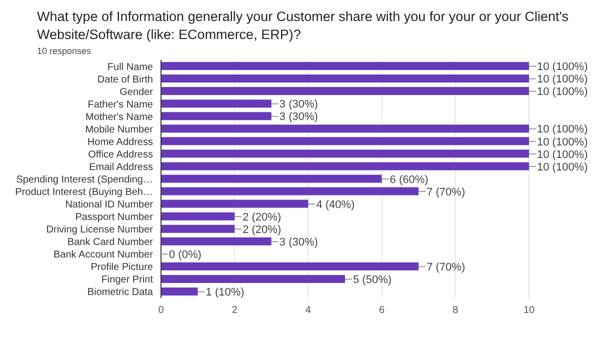  Describe the element at coordinates (529, 310) in the screenshot. I see `x-tick-label: 10` at that location.